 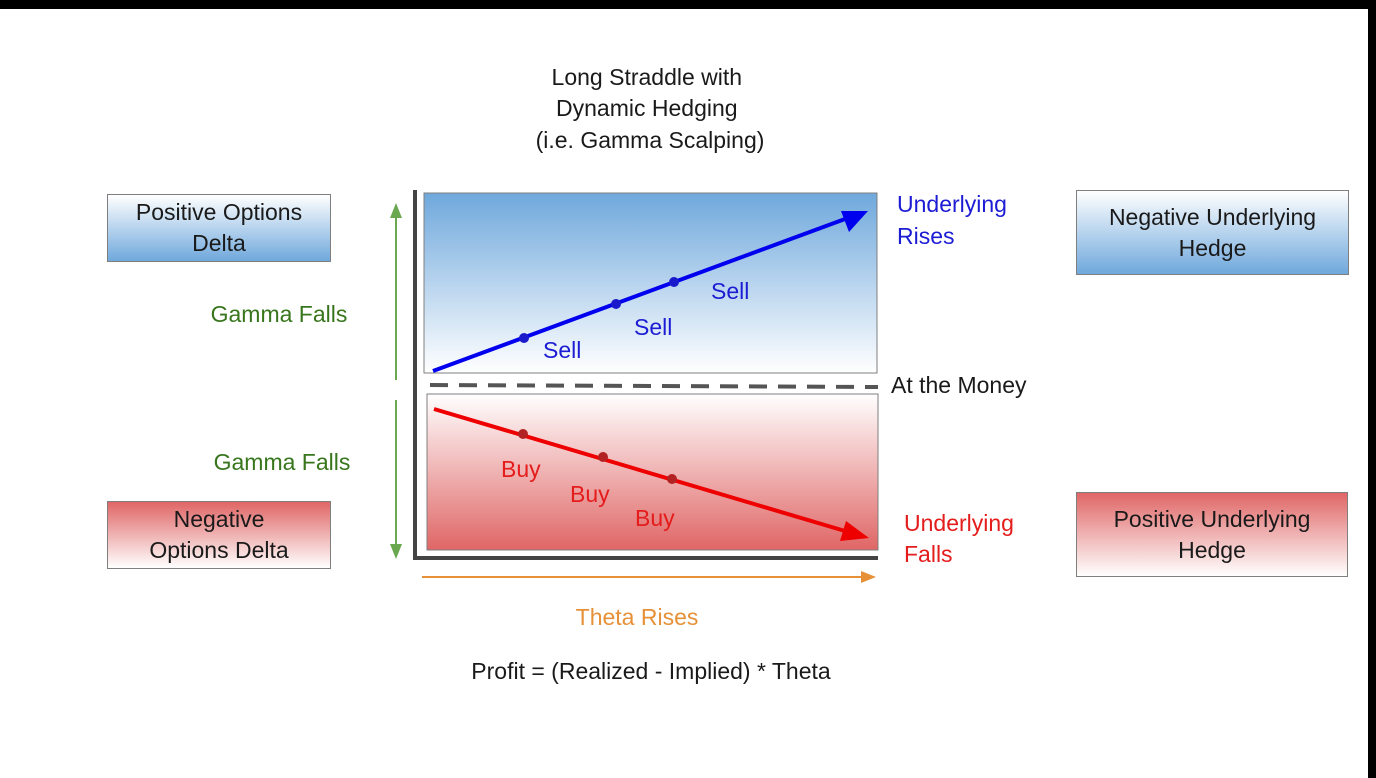 I want to click on profit-formula: Profit = (Realized - Implied) * Theta, so click(x=651, y=671).